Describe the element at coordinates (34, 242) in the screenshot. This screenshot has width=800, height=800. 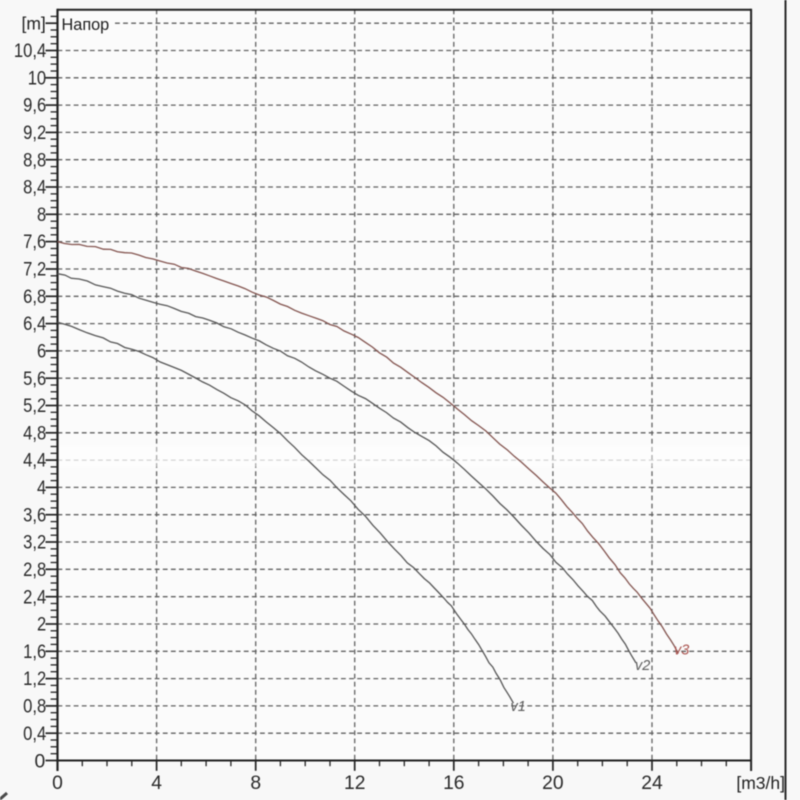
I see `svg-text: 7,6` at that location.